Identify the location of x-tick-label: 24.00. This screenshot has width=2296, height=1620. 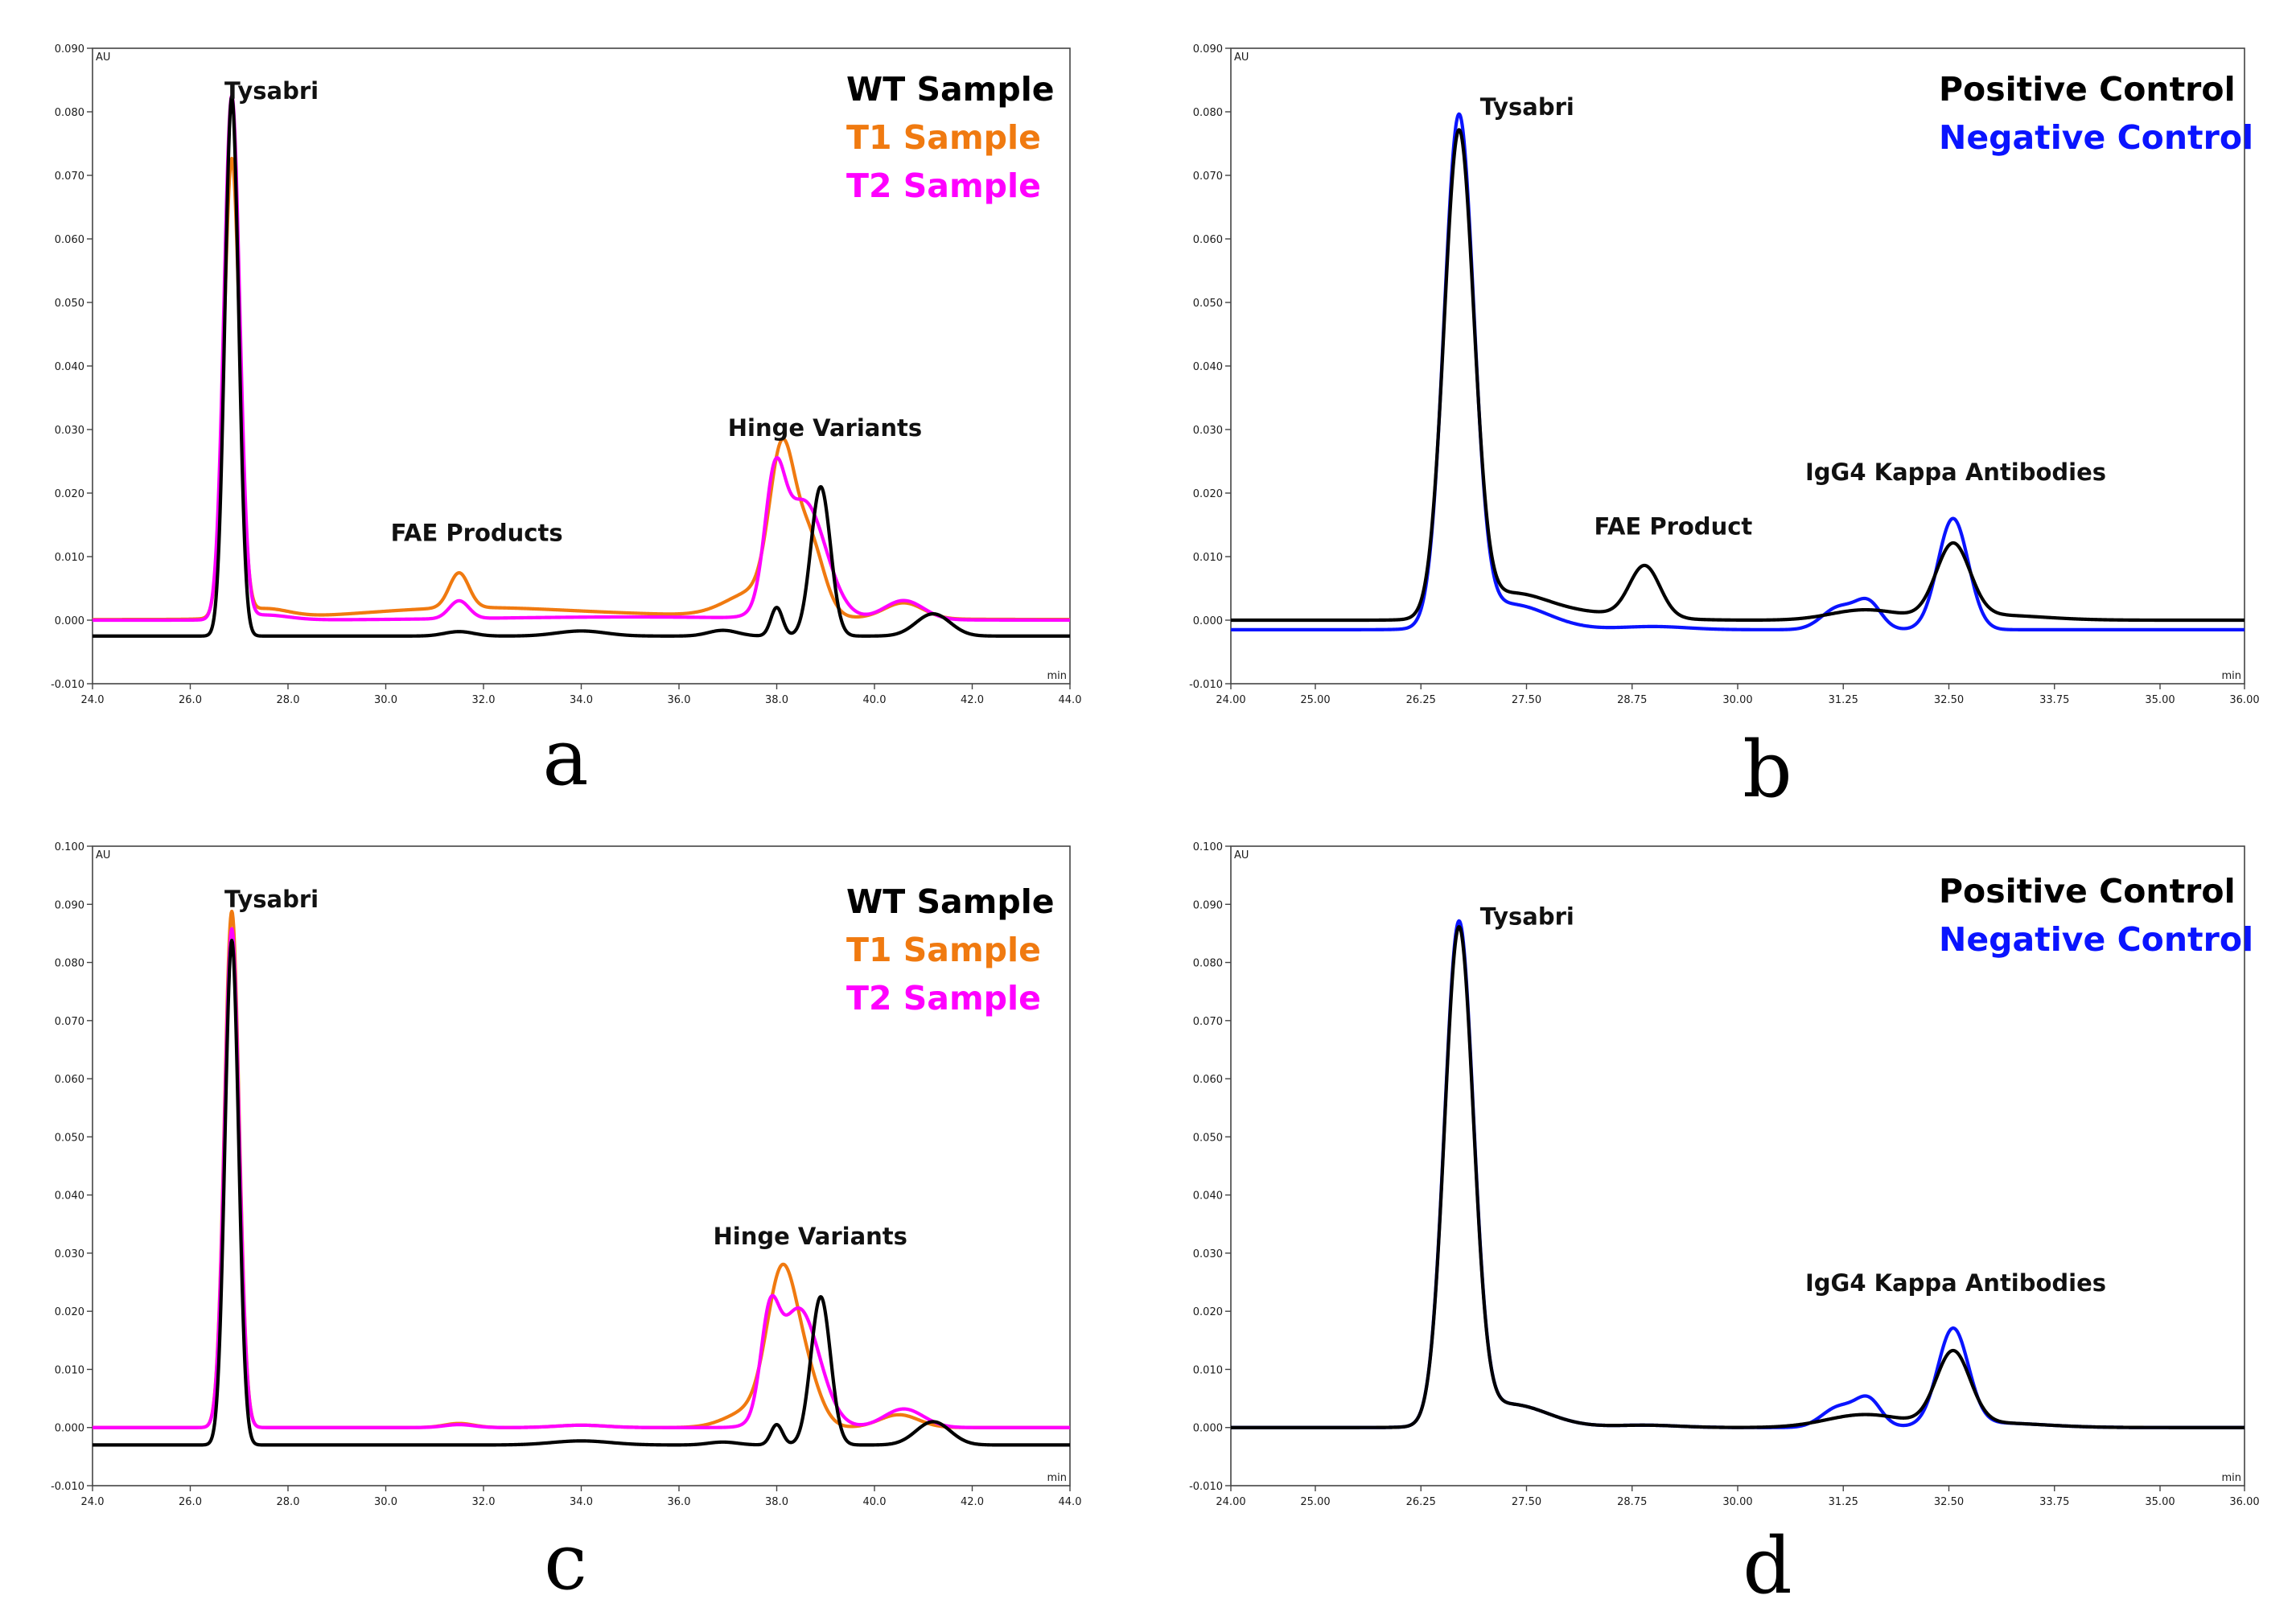
(1230, 700).